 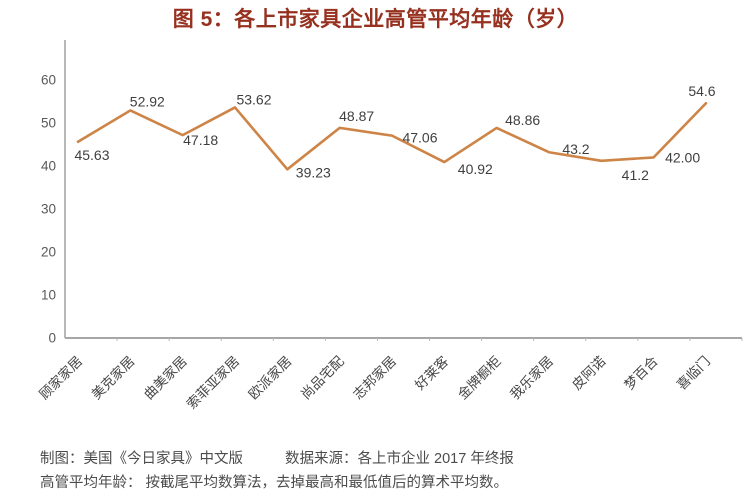 I want to click on data-point-label: 39.23, so click(x=313, y=172).